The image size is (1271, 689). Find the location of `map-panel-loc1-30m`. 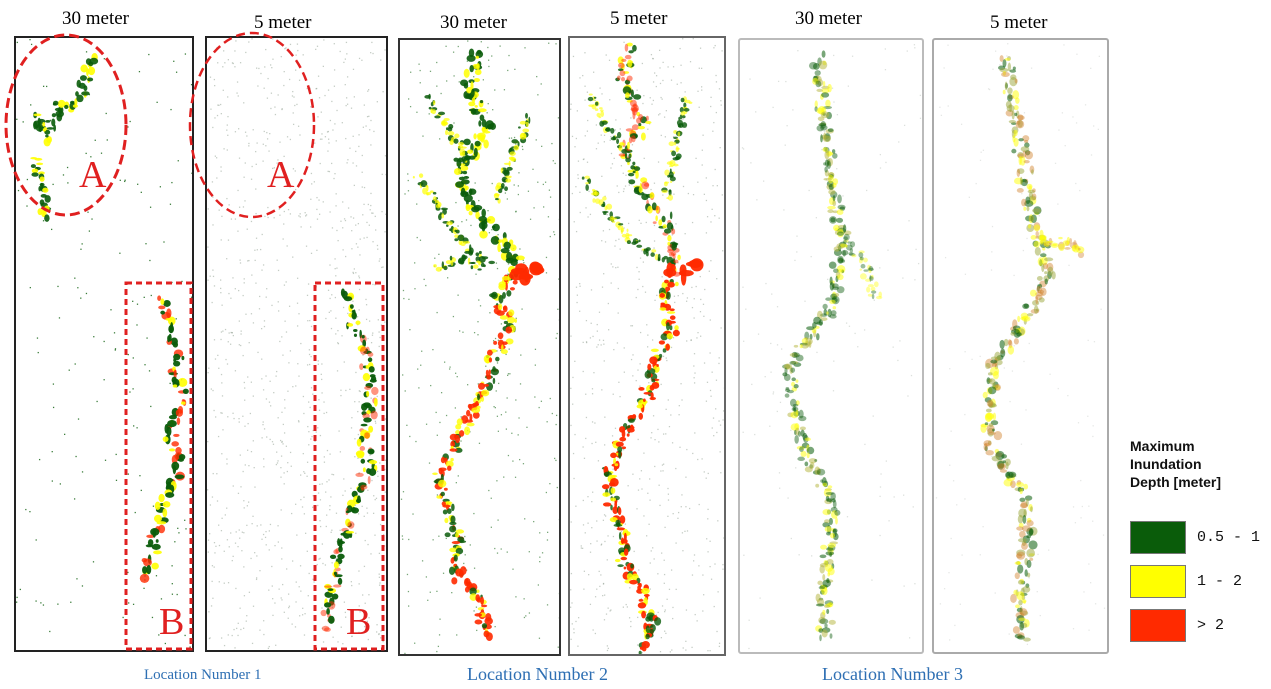

map-panel-loc1-30m is located at coordinates (104, 344).